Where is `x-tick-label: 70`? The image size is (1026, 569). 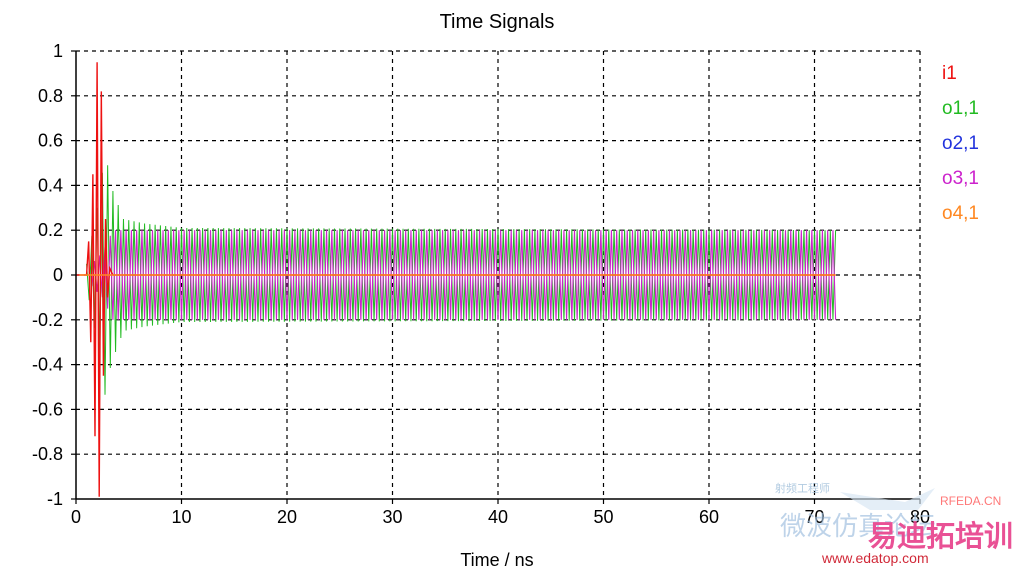 x-tick-label: 70 is located at coordinates (814, 517).